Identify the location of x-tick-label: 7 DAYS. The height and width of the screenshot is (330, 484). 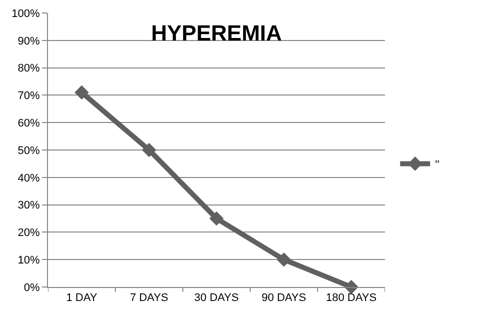
(149, 298).